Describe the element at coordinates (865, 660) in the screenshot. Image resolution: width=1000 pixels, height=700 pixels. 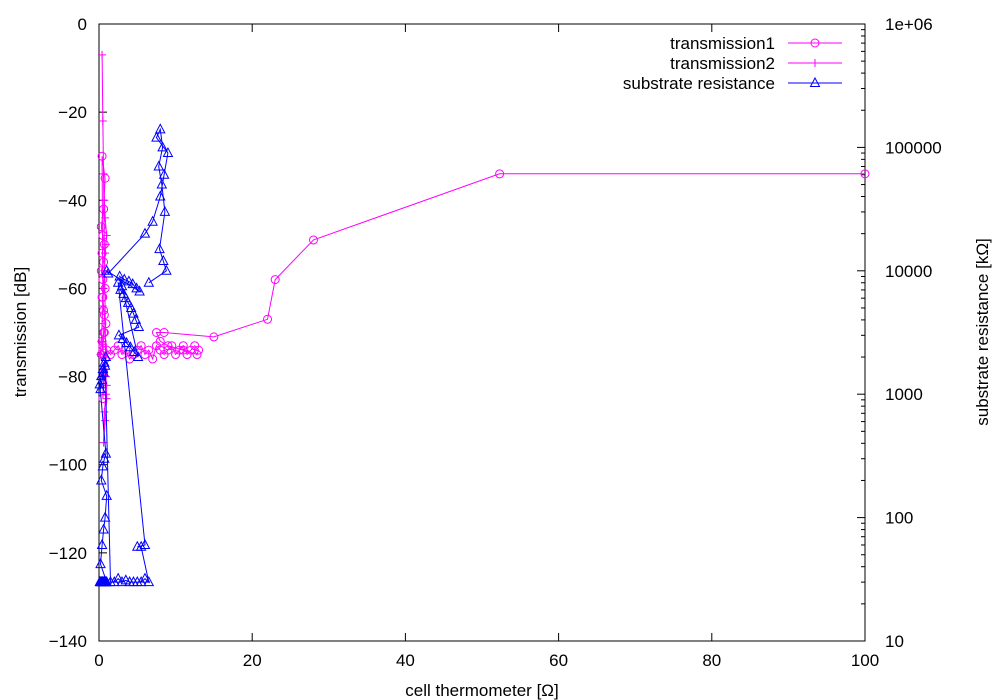
I see `x-tick-label: 100` at that location.